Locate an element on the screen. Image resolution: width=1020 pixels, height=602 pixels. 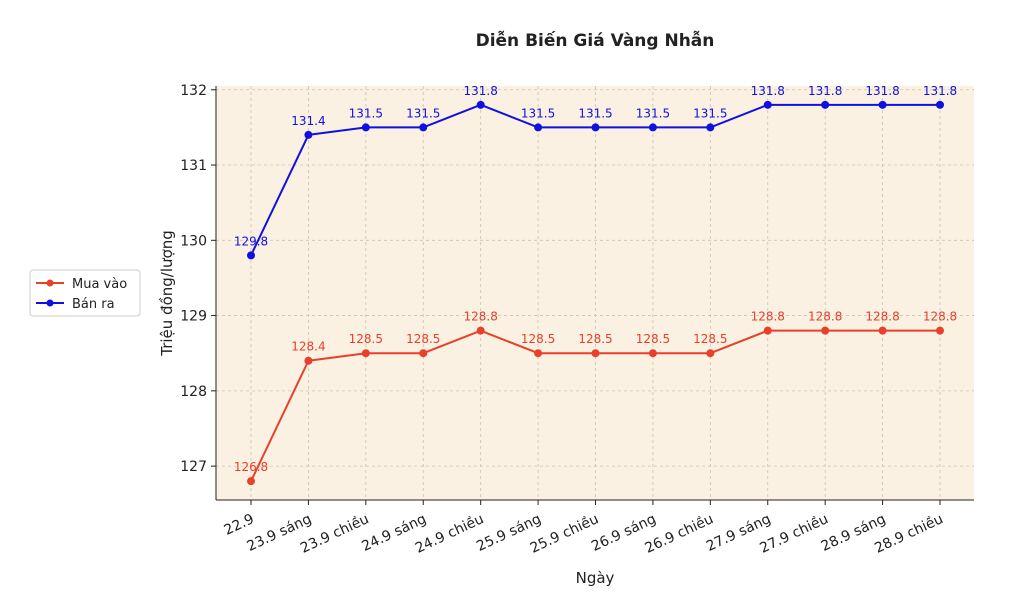
y-axis-label: Triệu đồng/lượng is located at coordinates (167, 293).